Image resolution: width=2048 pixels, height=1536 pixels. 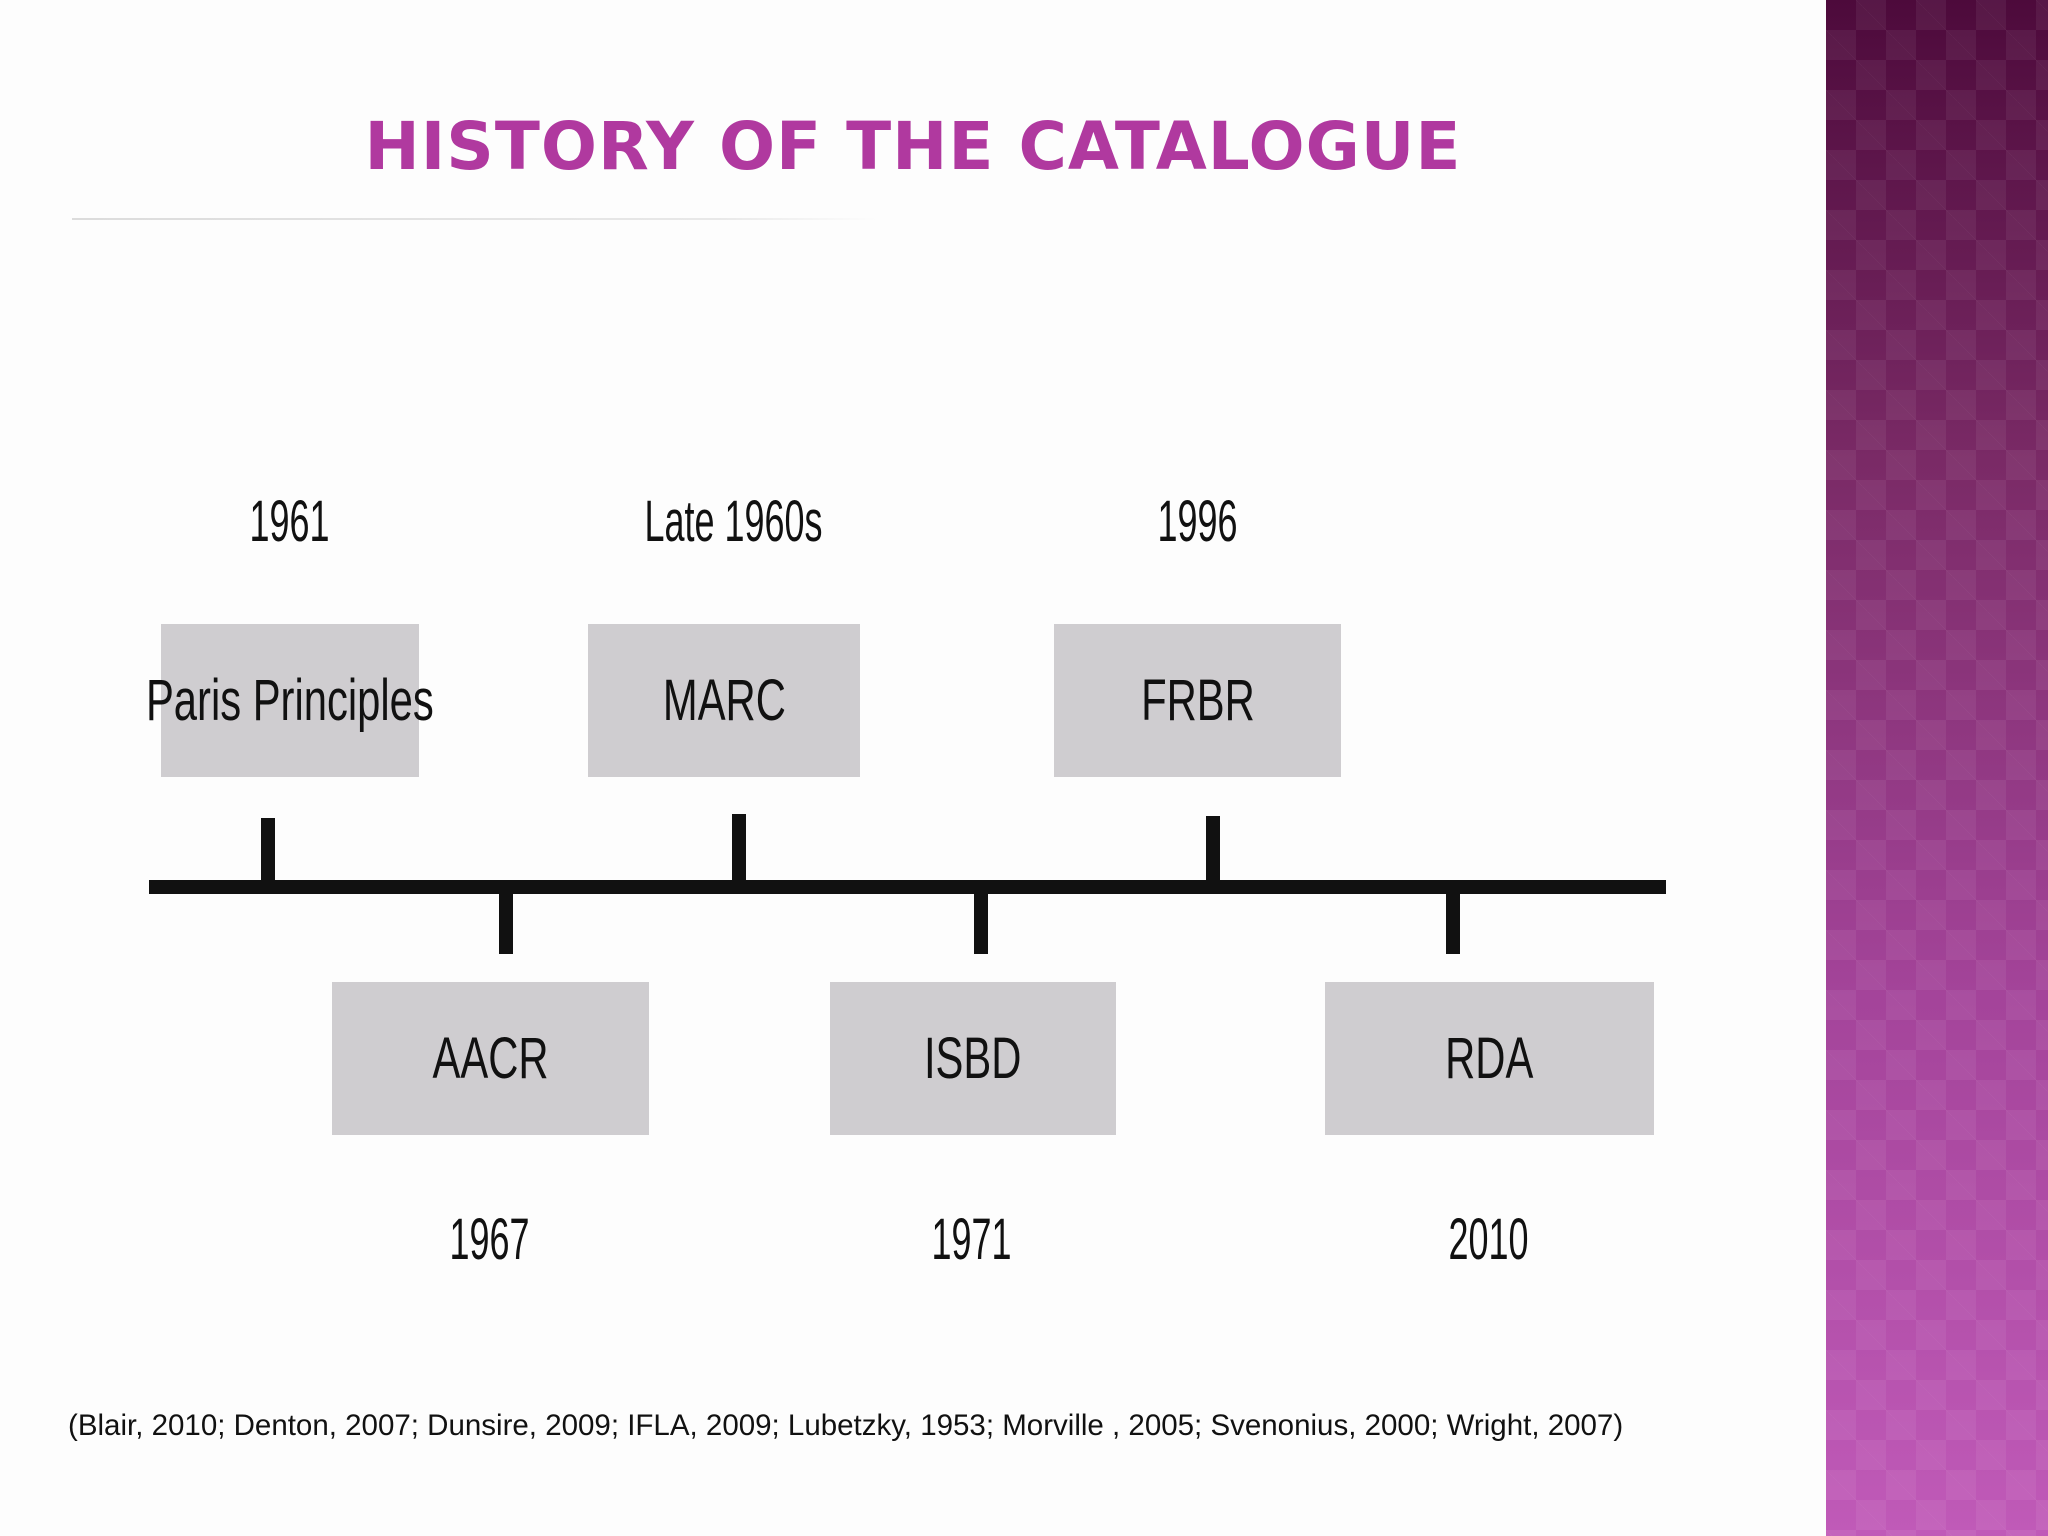 What do you see at coordinates (739, 850) in the screenshot?
I see `timeline-tick-late-1960s` at bounding box center [739, 850].